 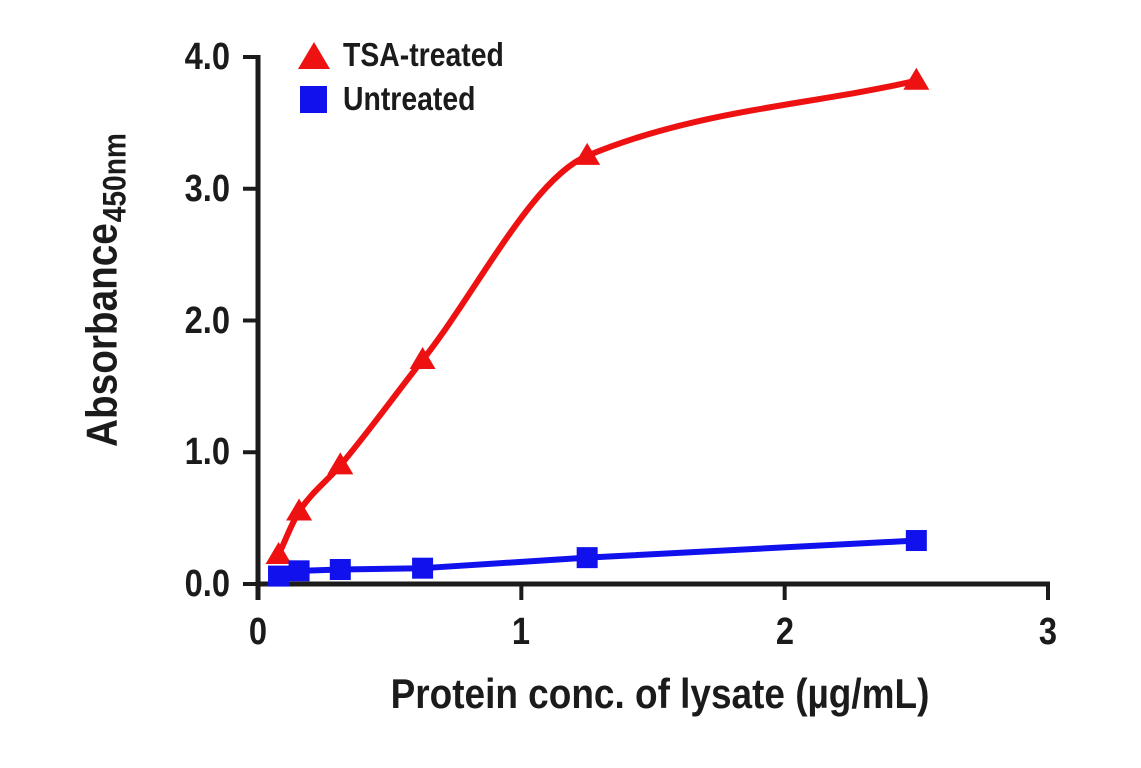 What do you see at coordinates (313, 99) in the screenshot?
I see `square-marker-icon` at bounding box center [313, 99].